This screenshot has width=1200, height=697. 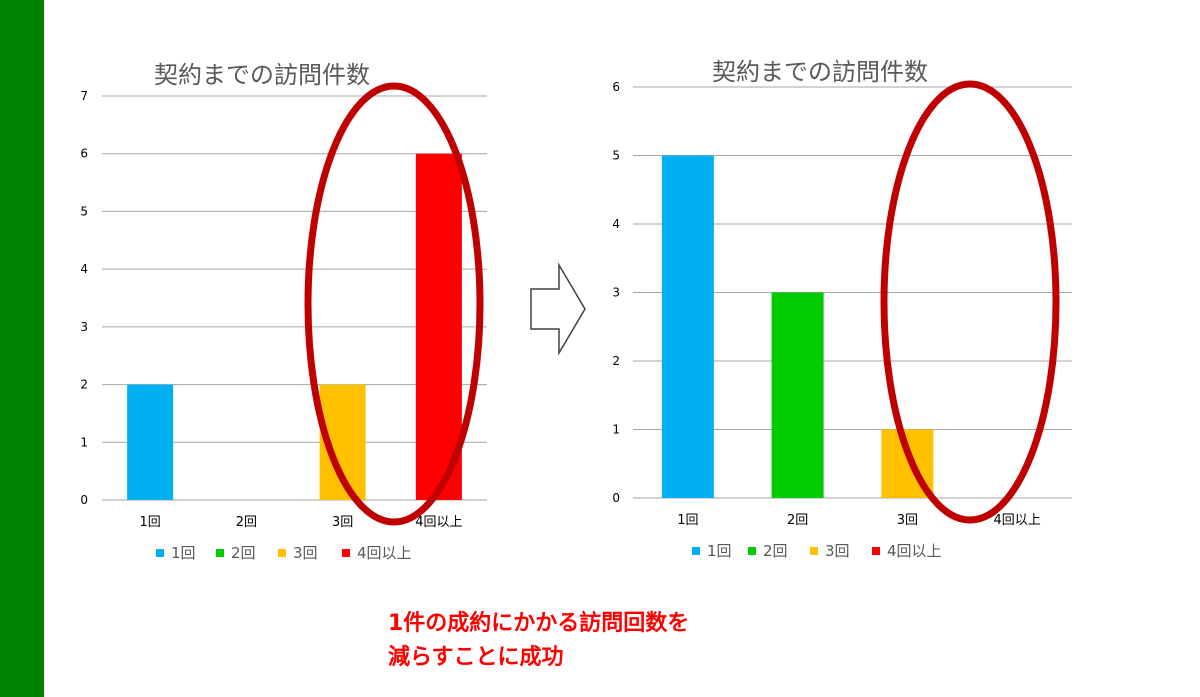 I want to click on side-accent-bar, so click(x=22, y=348).